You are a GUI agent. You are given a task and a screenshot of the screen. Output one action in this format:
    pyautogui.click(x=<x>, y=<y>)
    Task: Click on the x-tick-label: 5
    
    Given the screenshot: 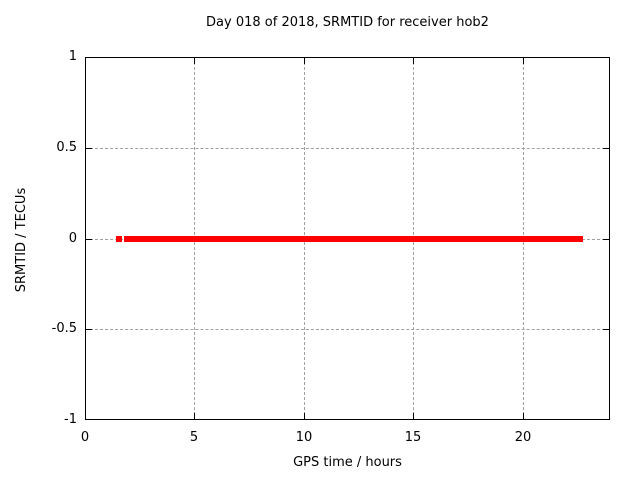 What is the action you would take?
    pyautogui.click(x=194, y=437)
    